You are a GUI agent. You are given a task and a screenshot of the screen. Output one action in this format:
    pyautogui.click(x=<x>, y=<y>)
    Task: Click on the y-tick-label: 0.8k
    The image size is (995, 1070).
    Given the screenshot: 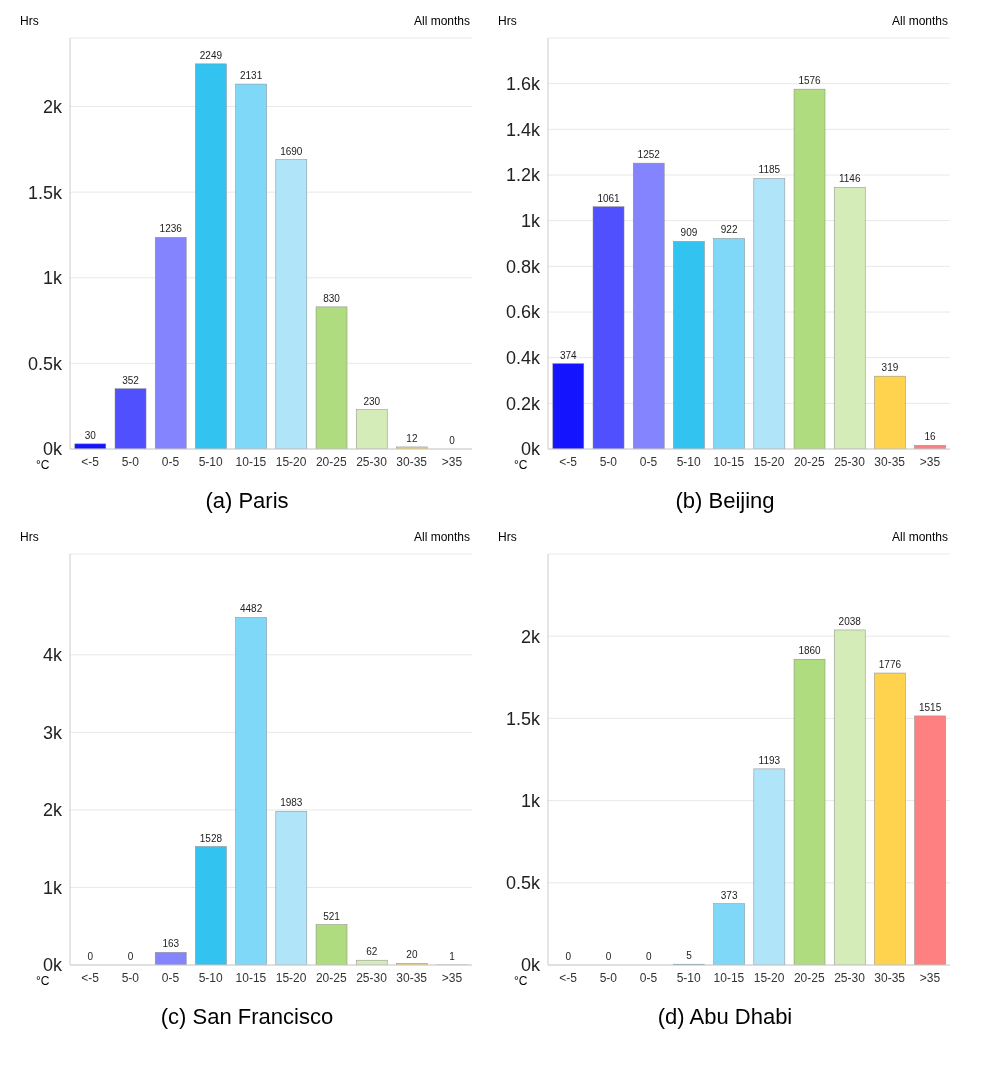 What is the action you would take?
    pyautogui.click(x=523, y=266)
    